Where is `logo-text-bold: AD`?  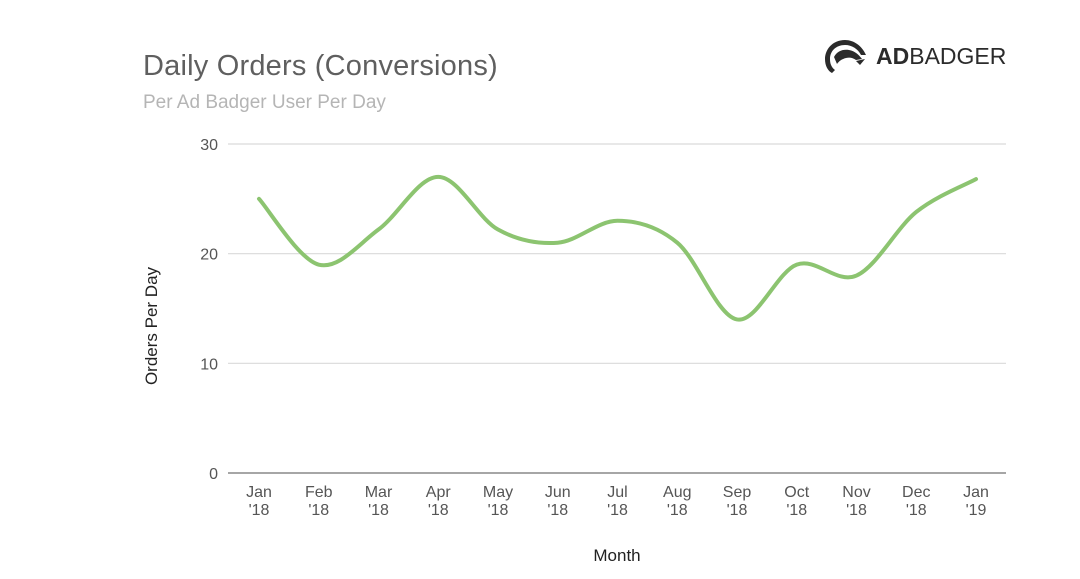
logo-text-bold: AD is located at coordinates (893, 55).